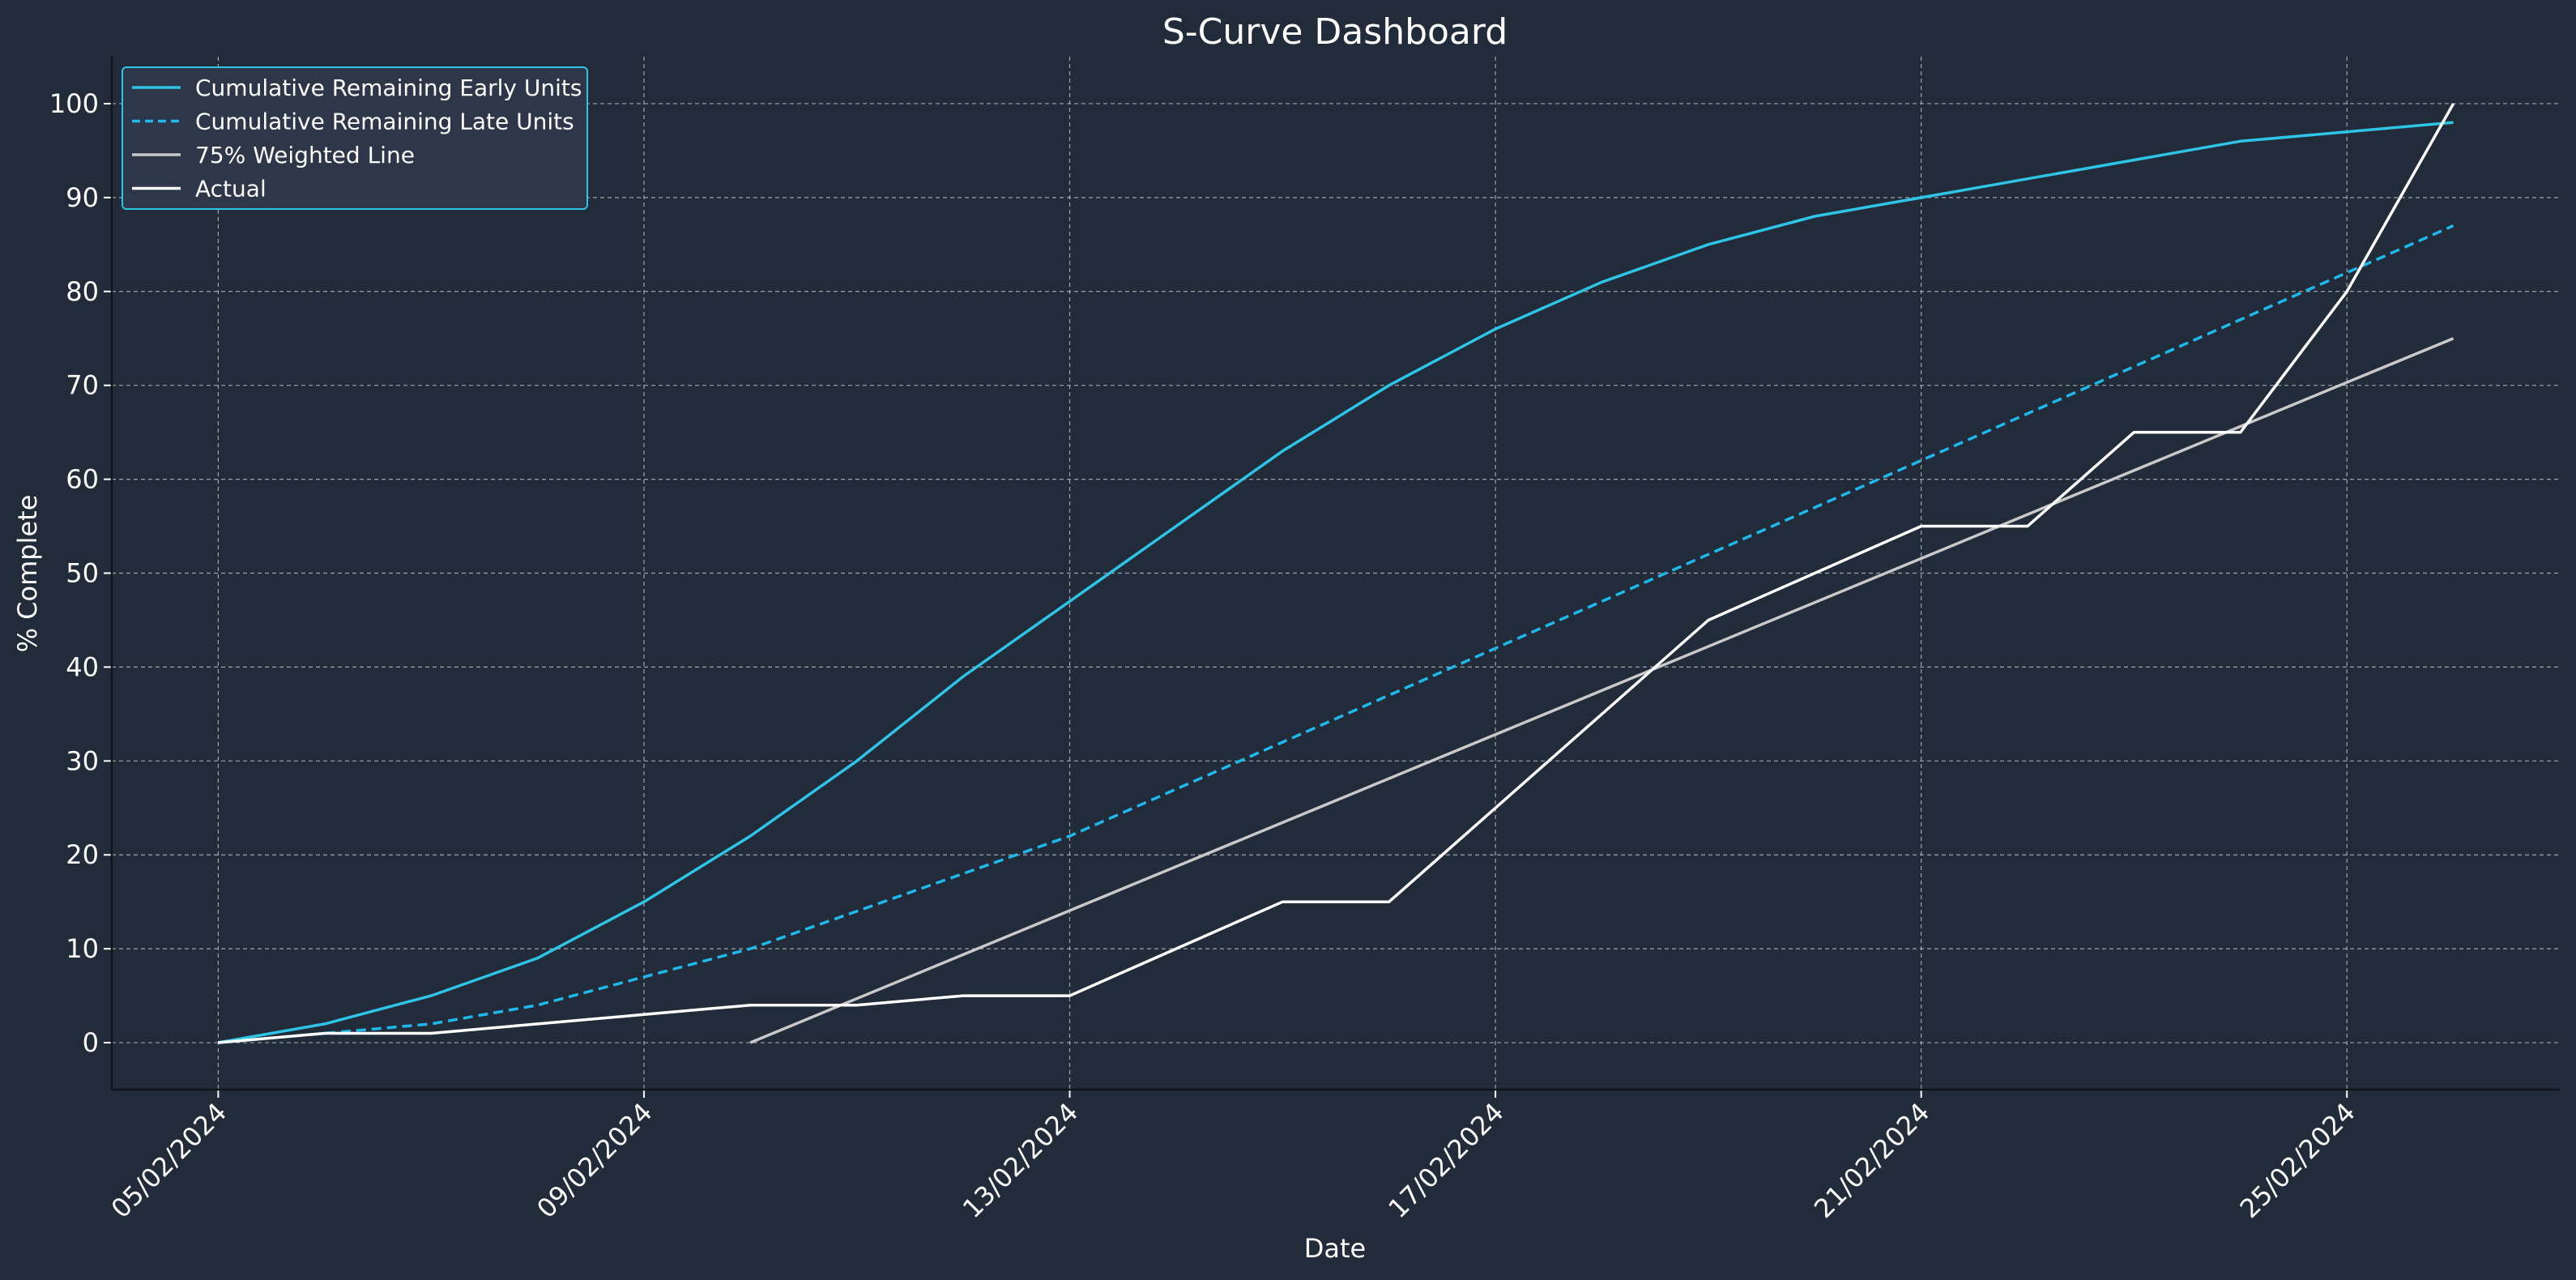 The width and height of the screenshot is (2576, 1280). What do you see at coordinates (83, 291) in the screenshot?
I see `y-tick-label: 80` at bounding box center [83, 291].